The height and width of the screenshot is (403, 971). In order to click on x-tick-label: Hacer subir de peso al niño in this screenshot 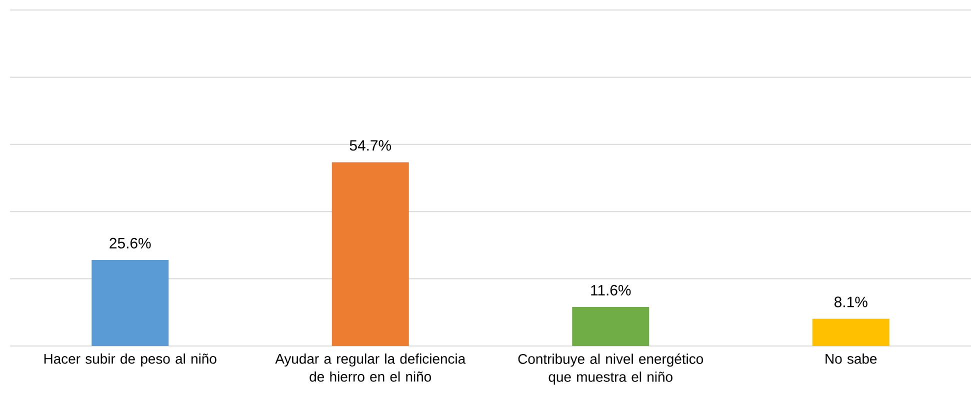, I will do `click(130, 360)`.